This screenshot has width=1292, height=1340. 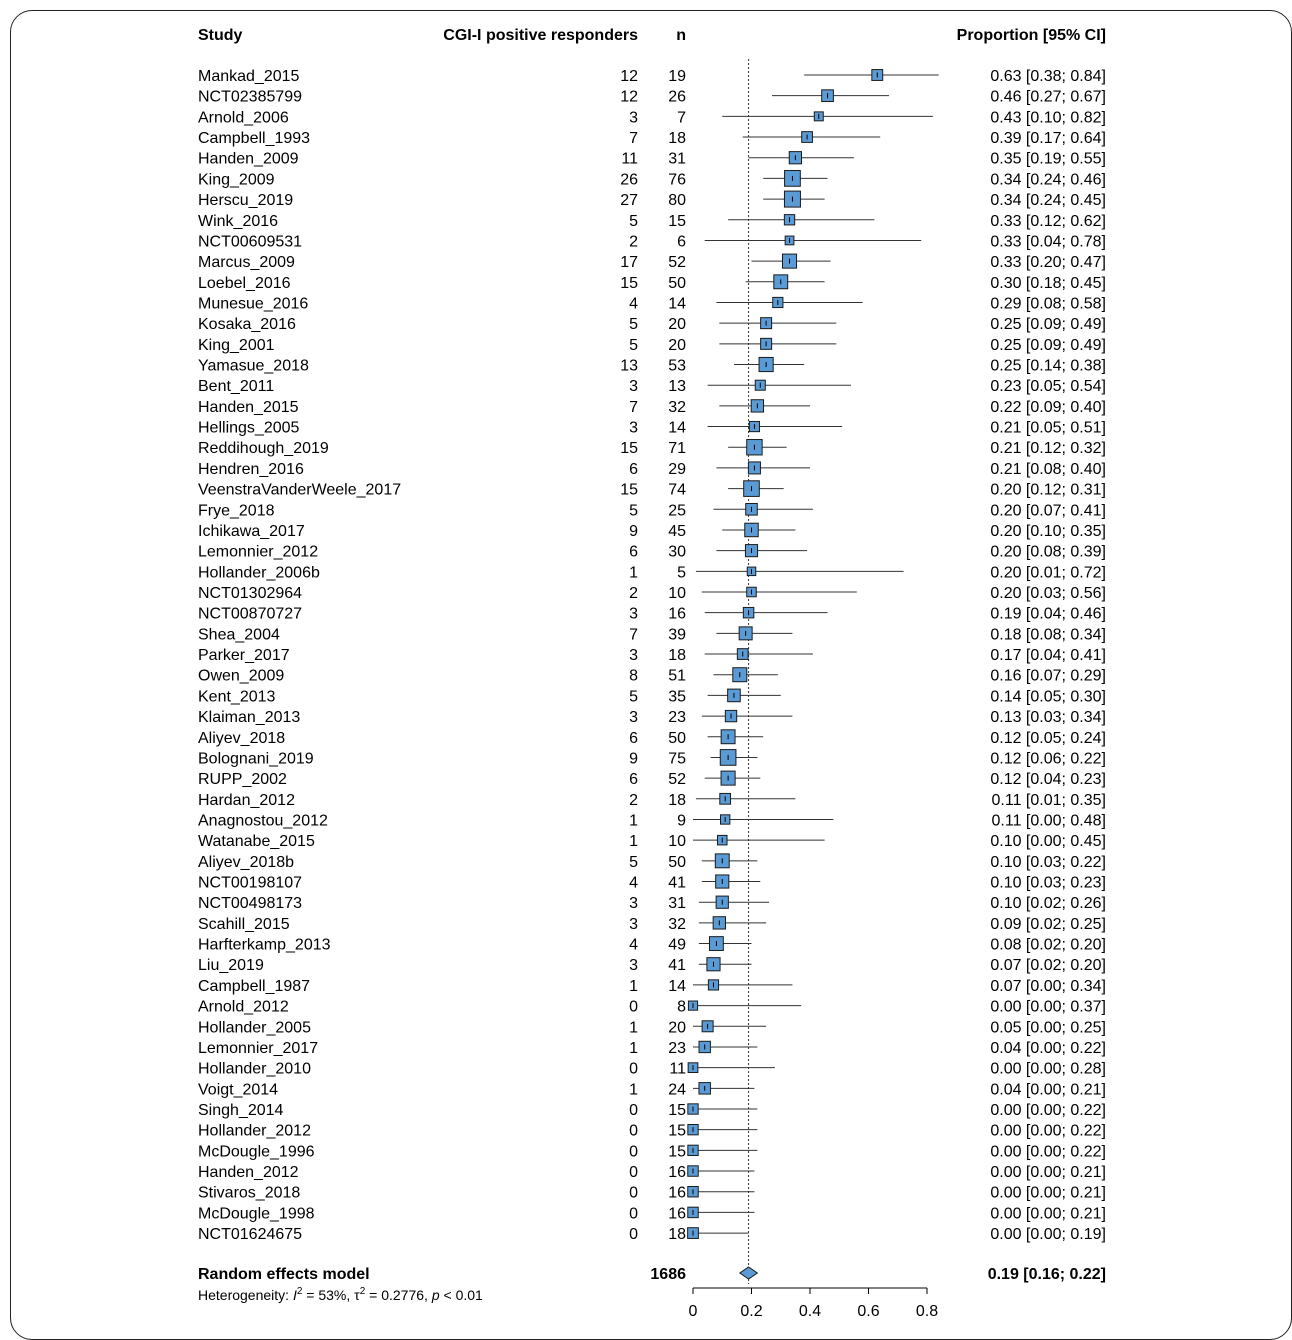 What do you see at coordinates (251, 531) in the screenshot?
I see `study-name: Ichikawa_2017` at bounding box center [251, 531].